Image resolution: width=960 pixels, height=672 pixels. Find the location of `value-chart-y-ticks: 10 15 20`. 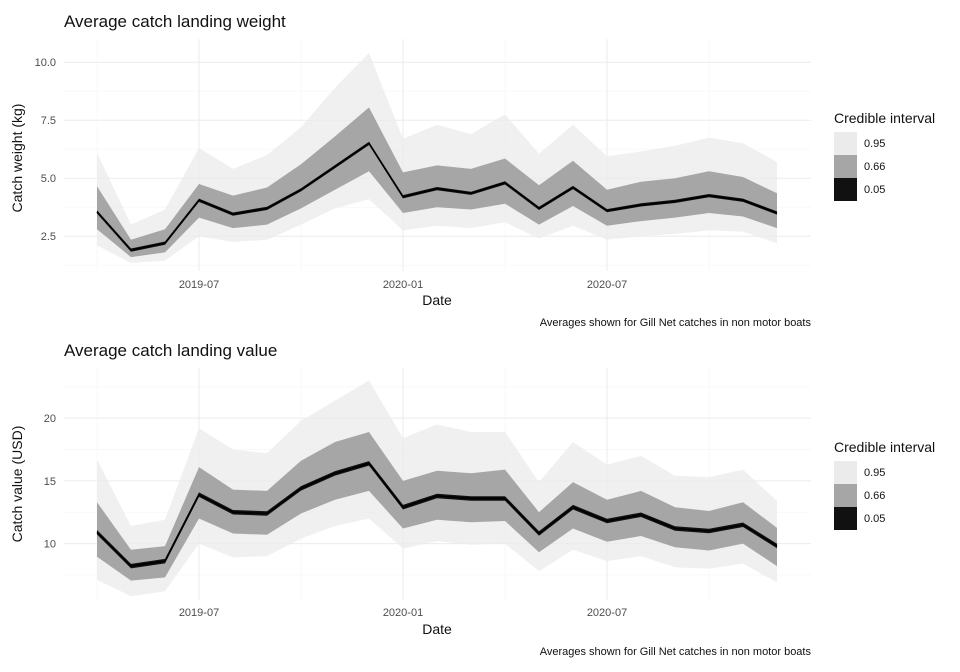

value-chart-y-ticks: 10 15 20 is located at coordinates (50, 481).